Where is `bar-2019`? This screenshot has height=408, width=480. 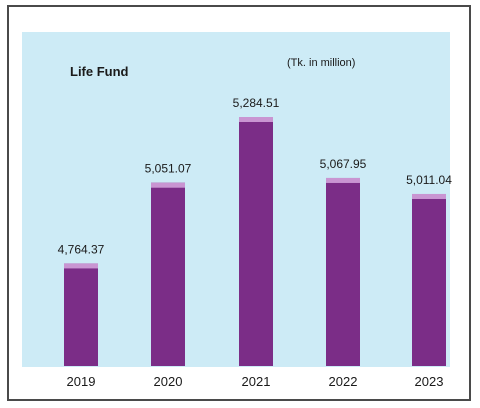 bar-2019 is located at coordinates (81, 314).